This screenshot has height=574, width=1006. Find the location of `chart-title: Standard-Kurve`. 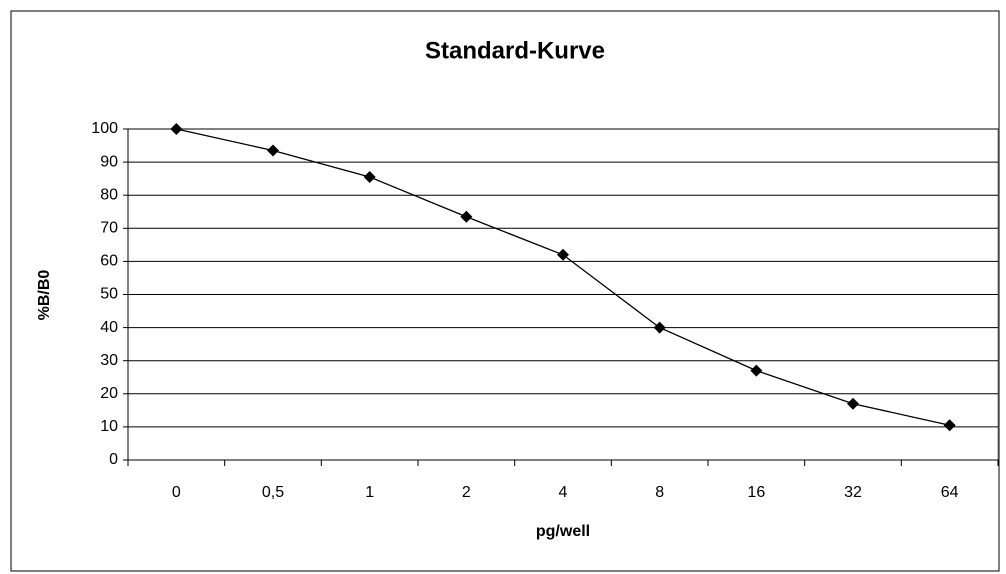

chart-title: Standard-Kurve is located at coordinates (515, 50).